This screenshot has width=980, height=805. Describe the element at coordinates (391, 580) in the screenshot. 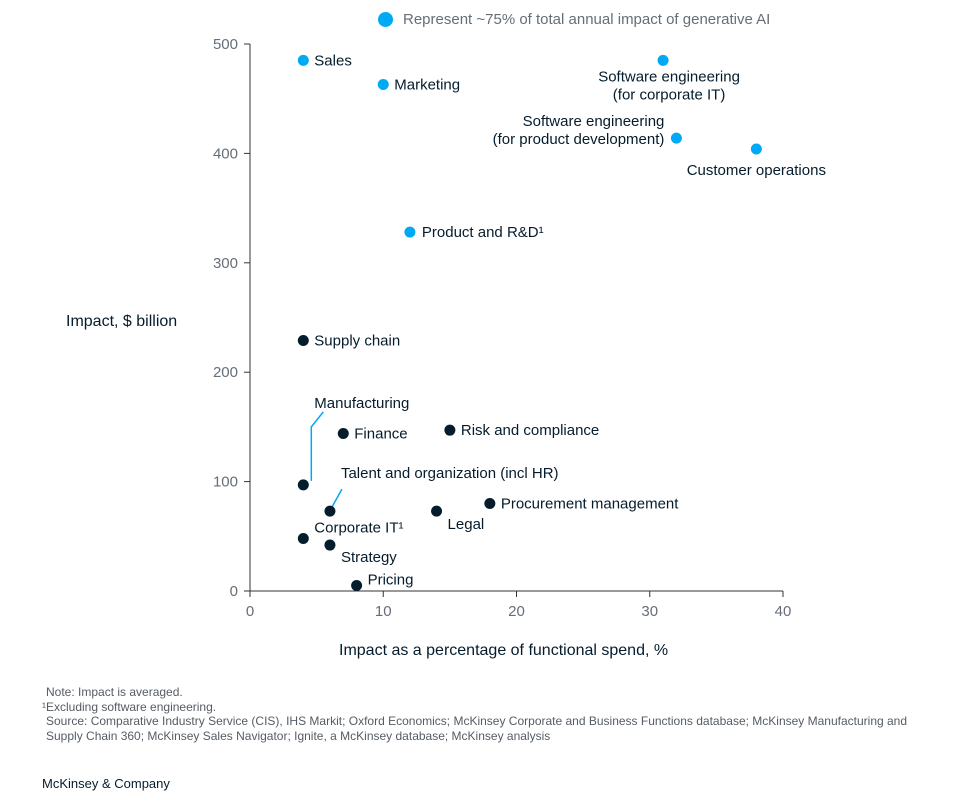

I see `data-label: Pricing` at that location.